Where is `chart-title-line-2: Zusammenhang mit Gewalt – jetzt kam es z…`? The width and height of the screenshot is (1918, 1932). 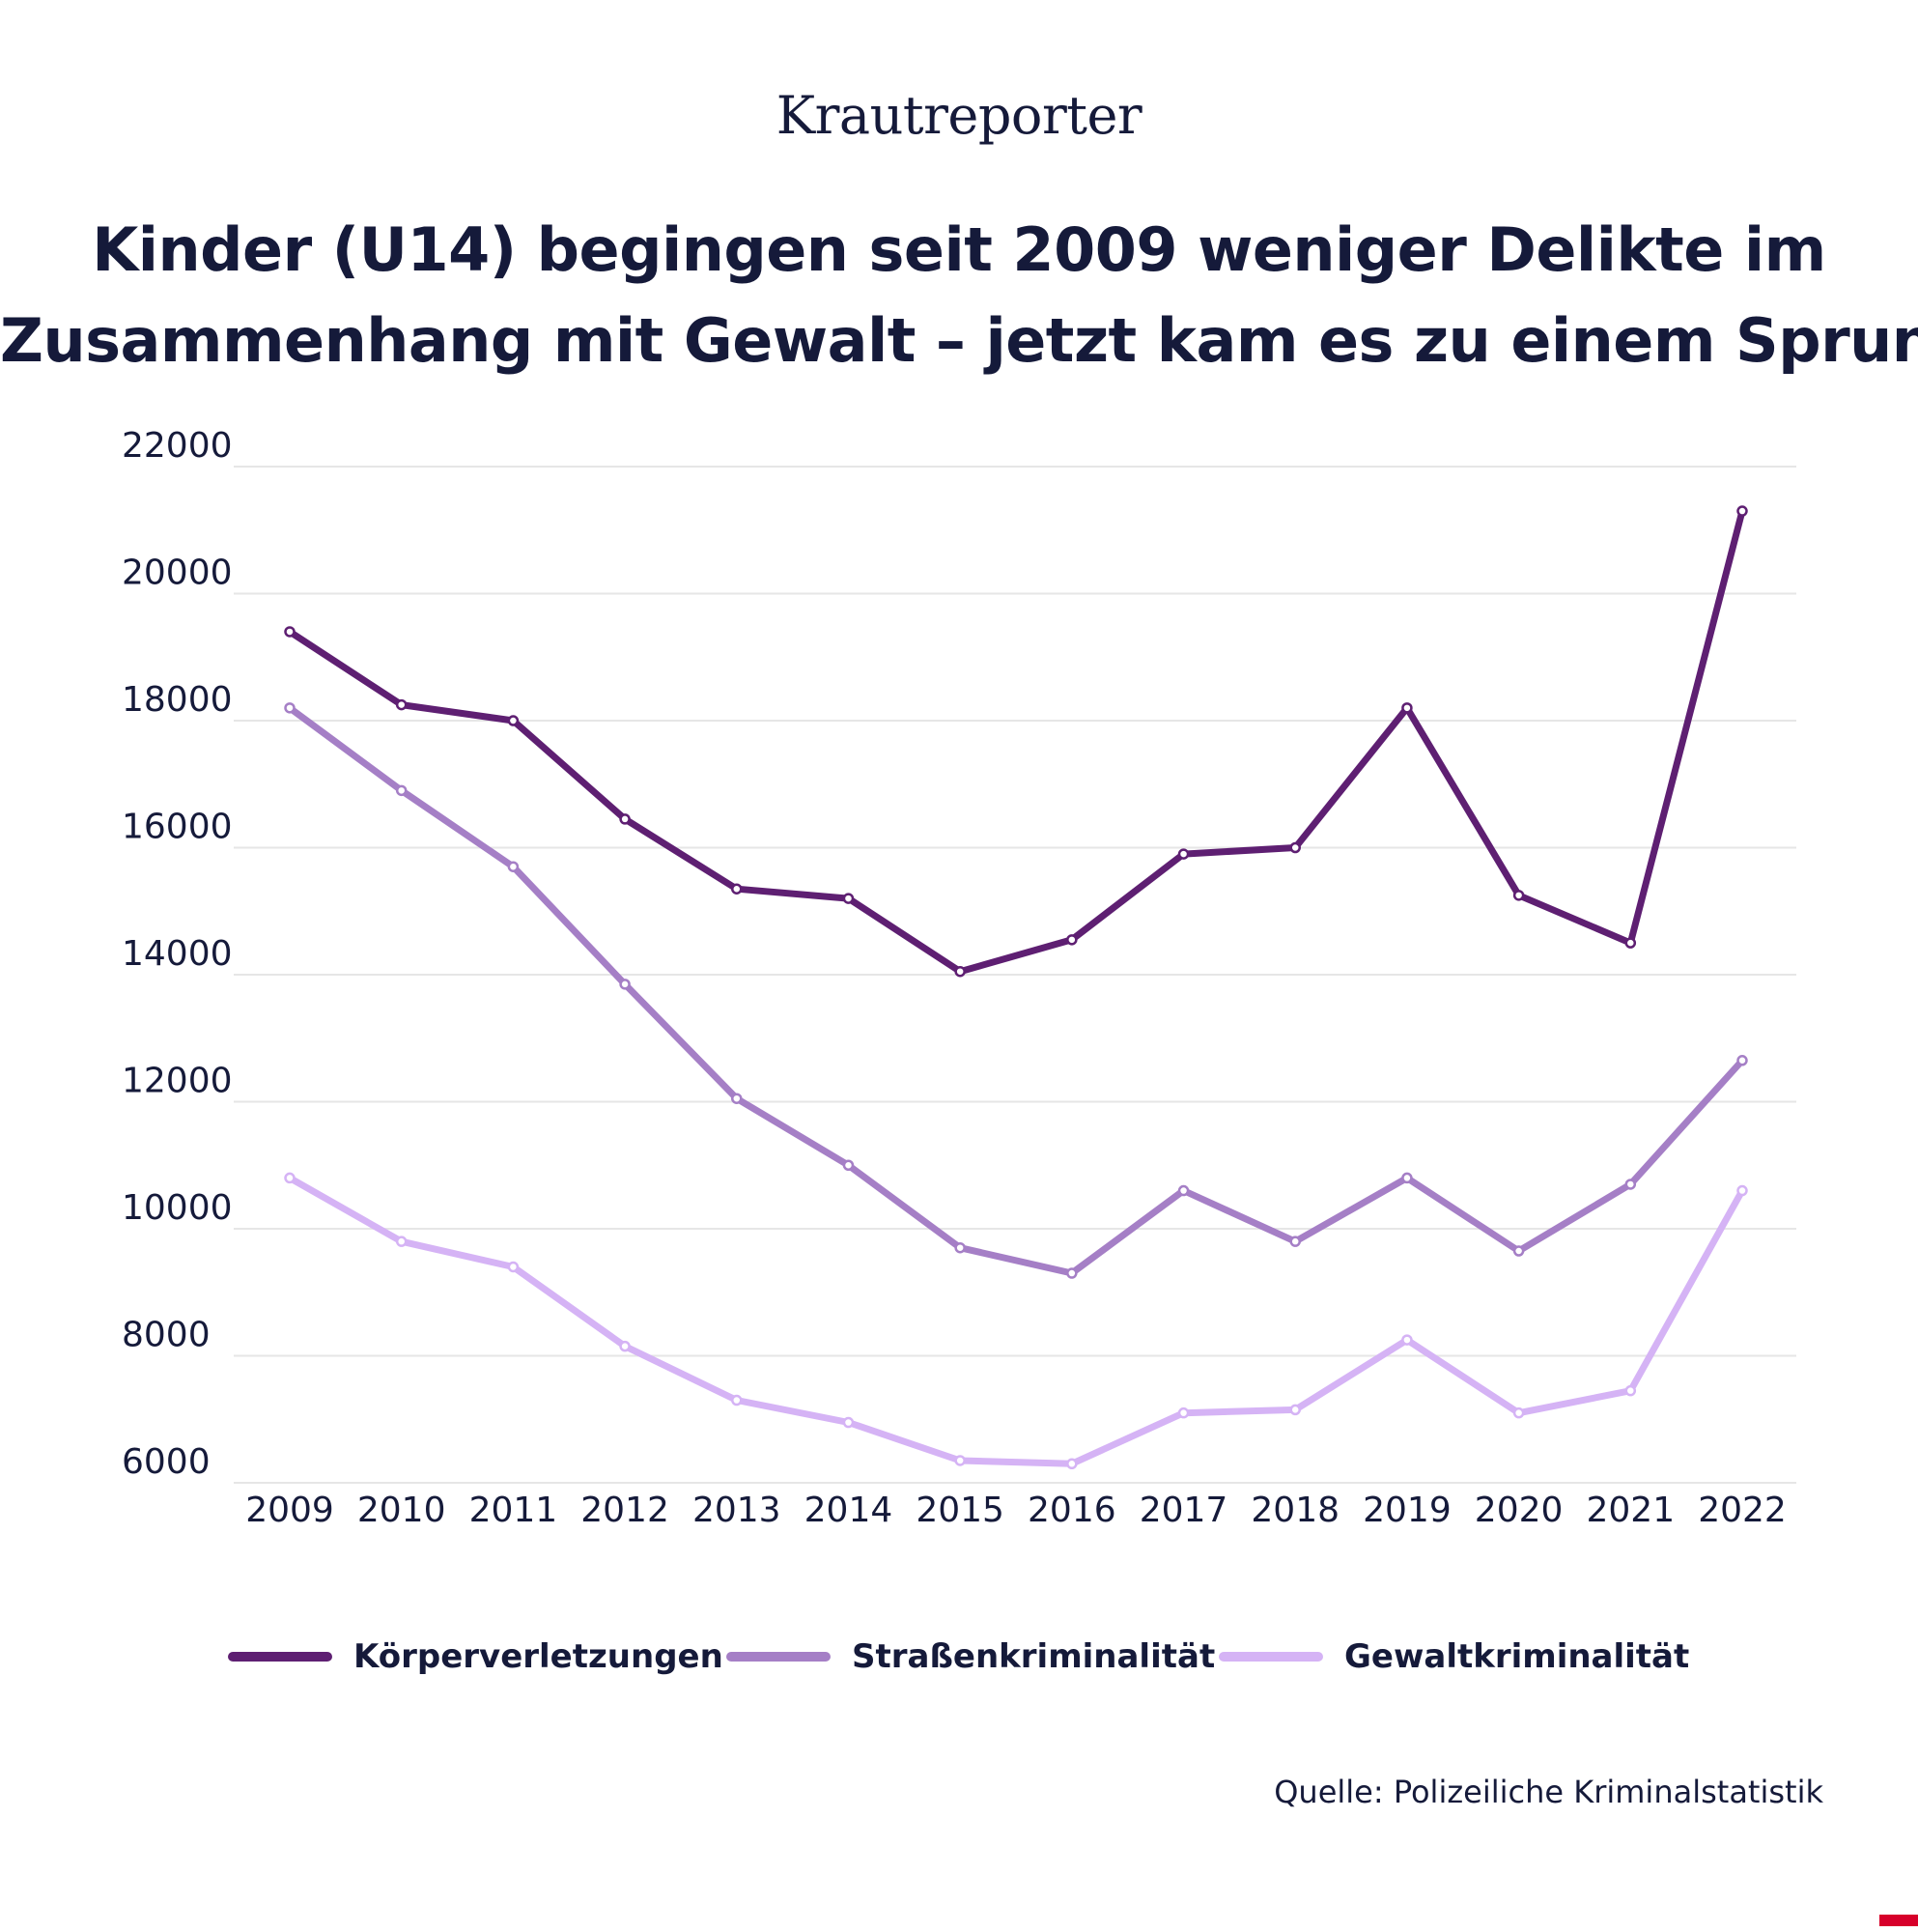
chart-title-line-2: Zusammenhang mit Gewalt – jetzt kam es z… is located at coordinates (959, 340).